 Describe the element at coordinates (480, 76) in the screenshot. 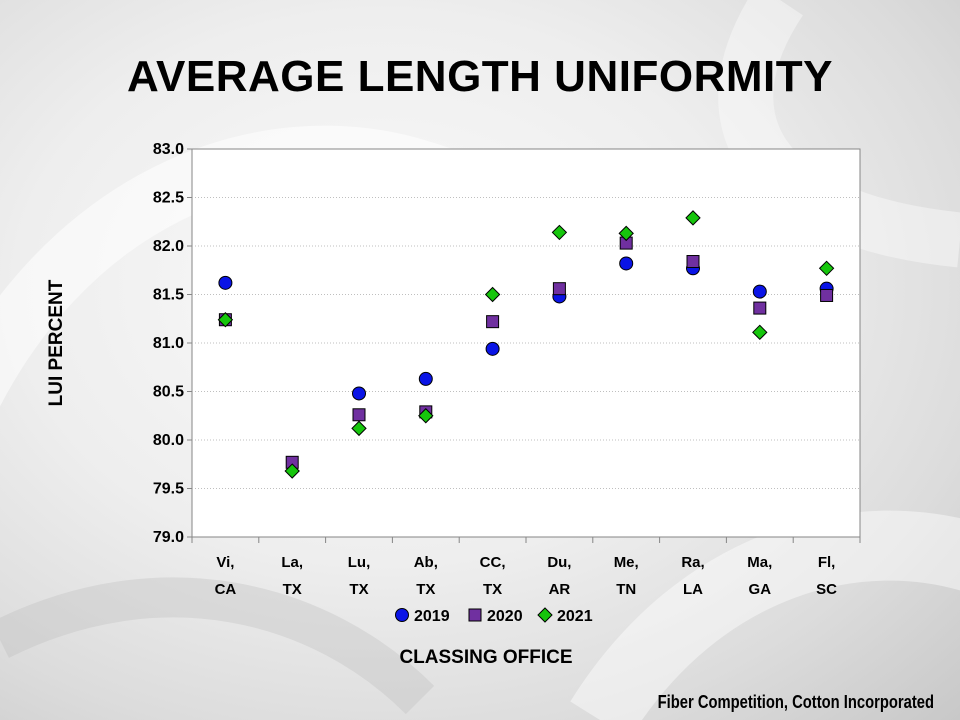

I see `chart-title: AVERAGE LENGTH UNIFORMITY` at that location.